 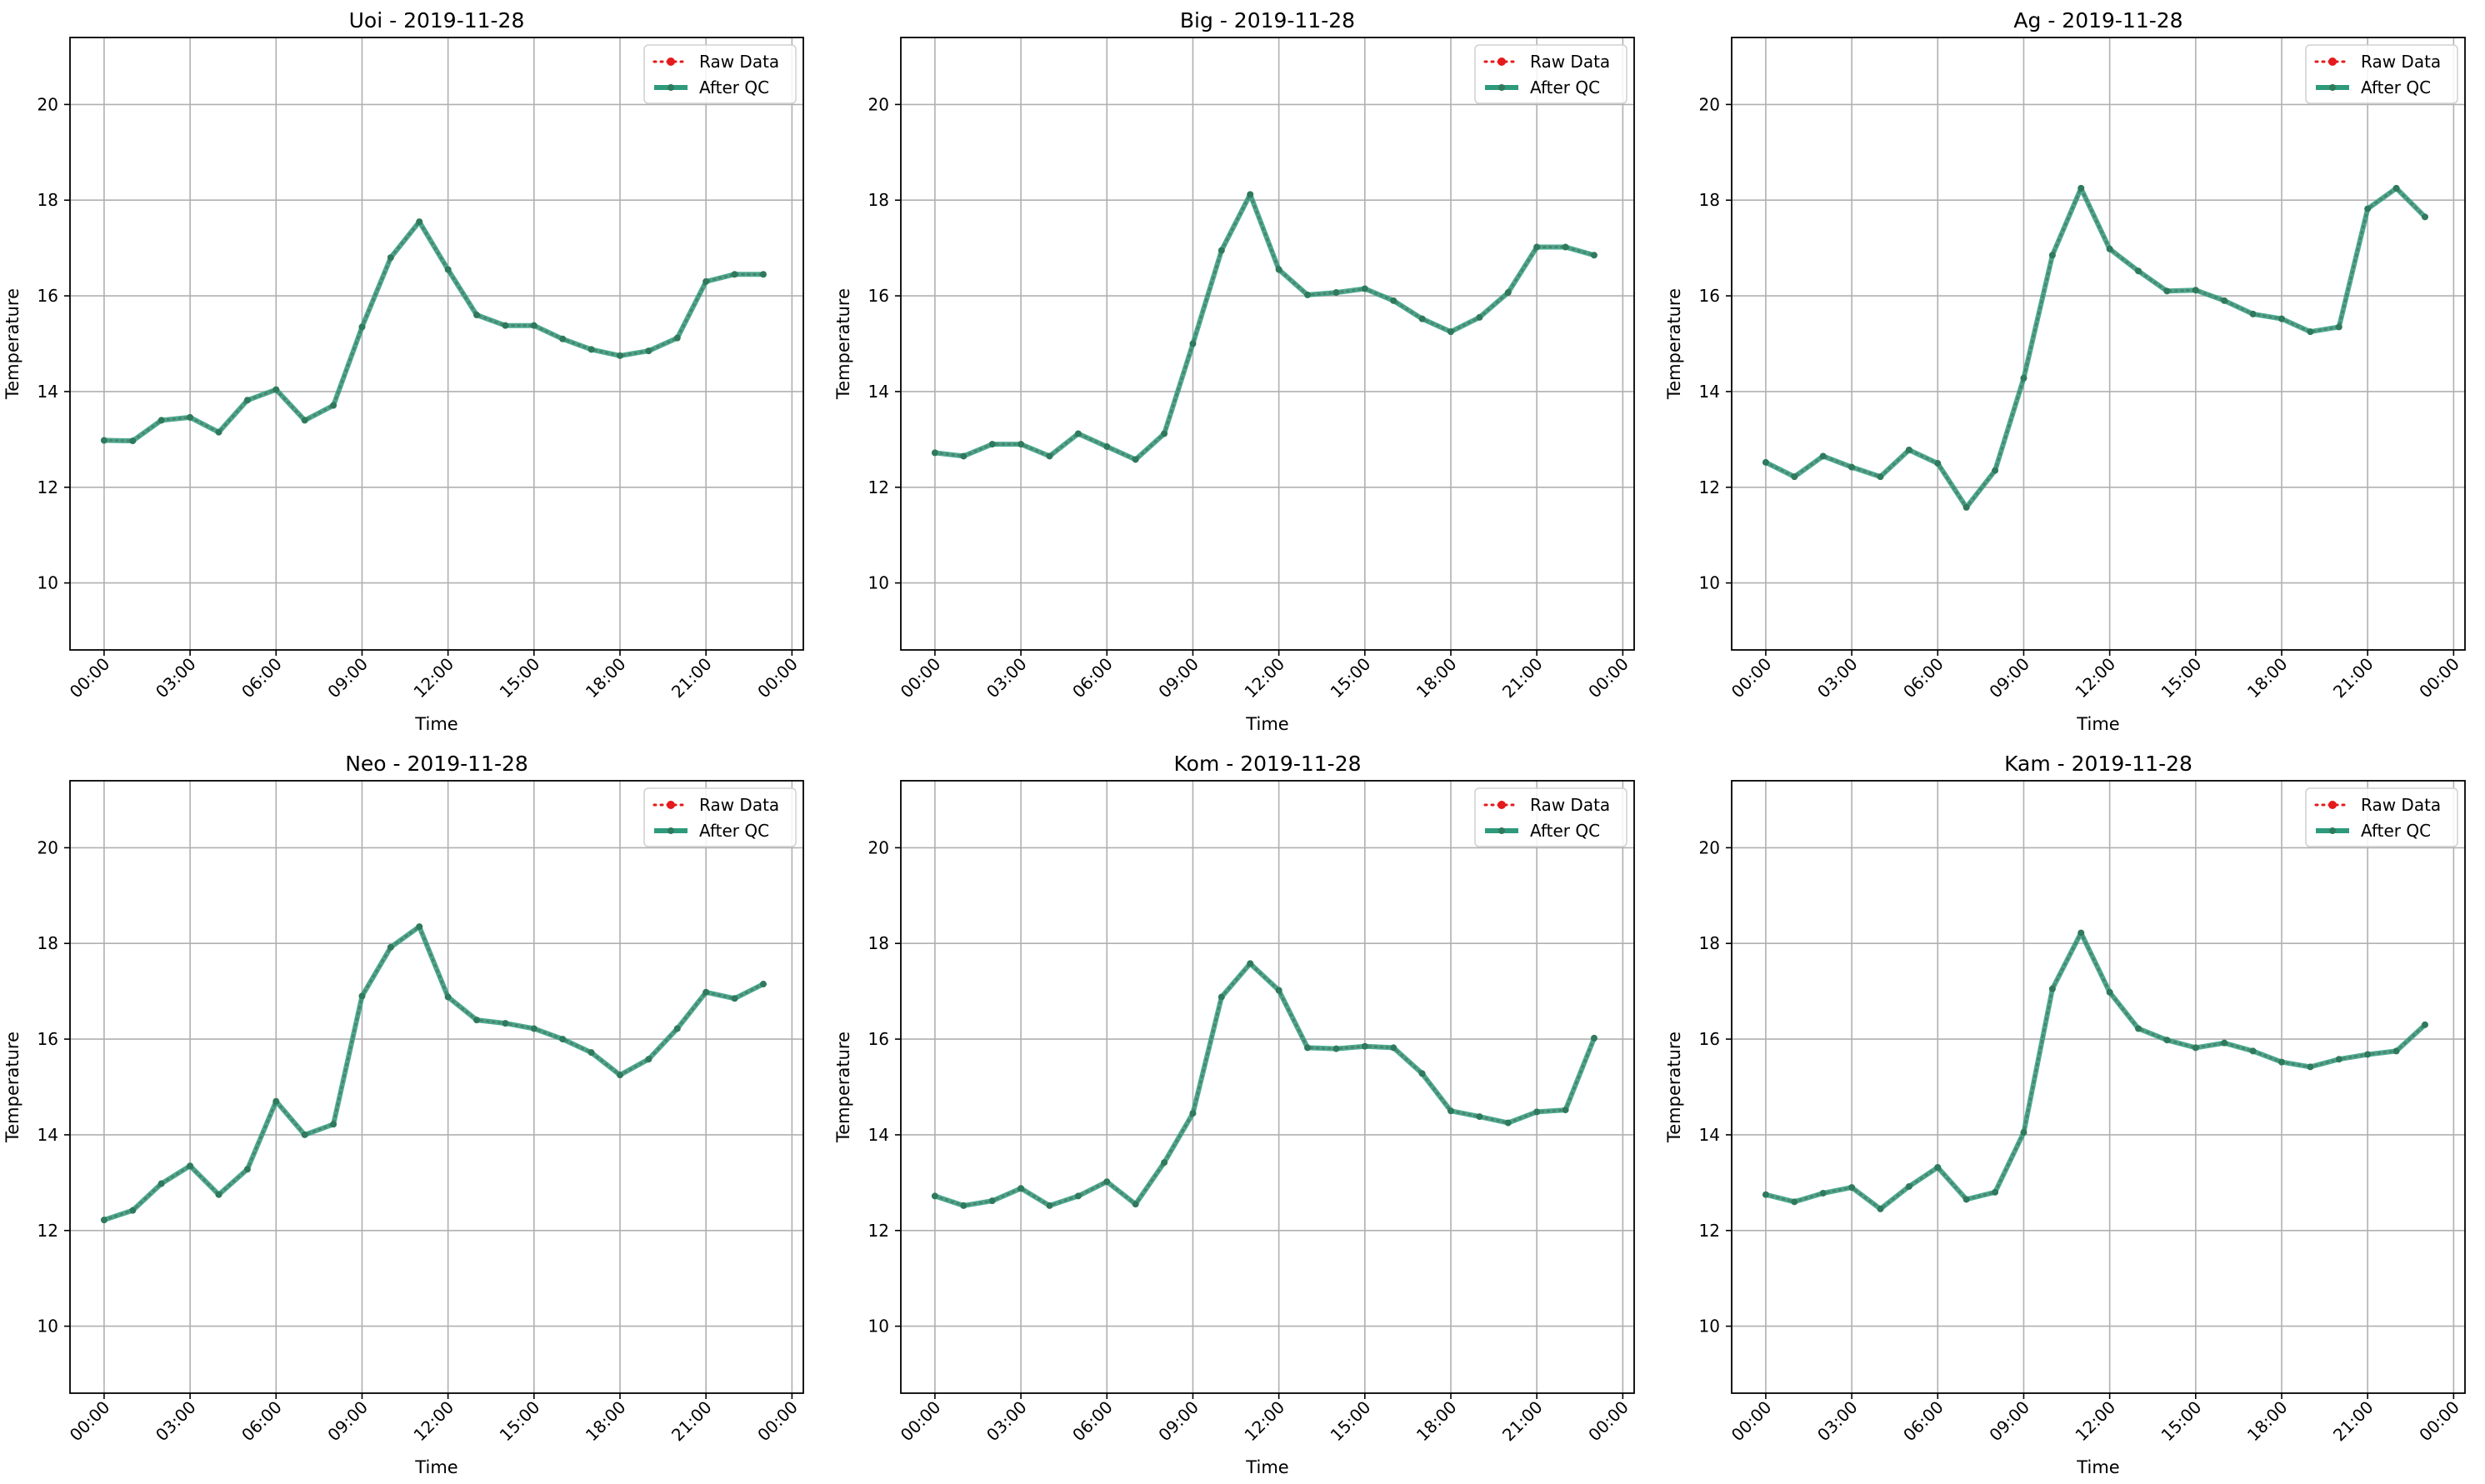 What do you see at coordinates (1267, 20) in the screenshot?
I see `subplot-title: Big - 2019-11-28` at bounding box center [1267, 20].